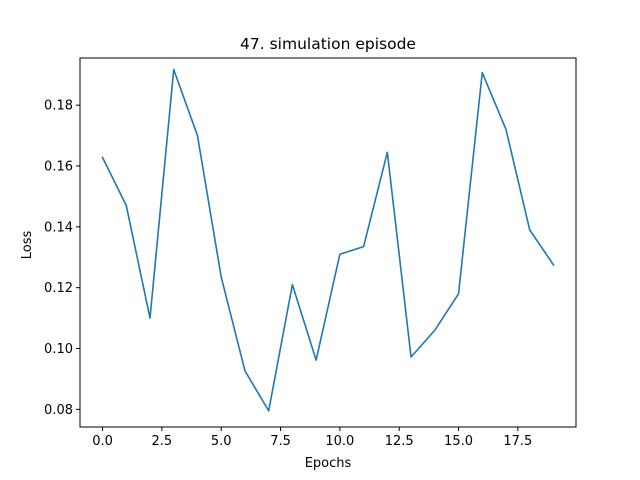  What do you see at coordinates (58, 410) in the screenshot?
I see `y-tick-label: 0.08` at bounding box center [58, 410].